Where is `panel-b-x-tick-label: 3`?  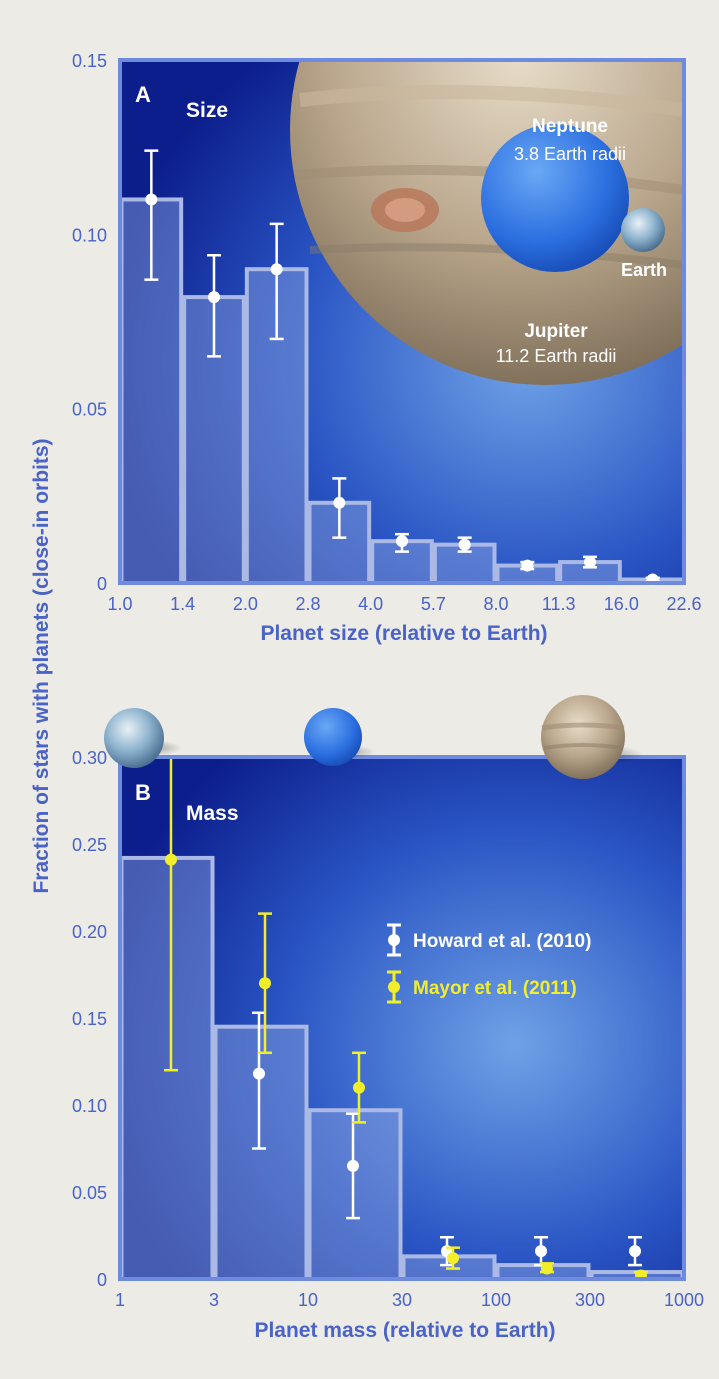
panel-b-x-tick-label: 3 is located at coordinates (214, 1300).